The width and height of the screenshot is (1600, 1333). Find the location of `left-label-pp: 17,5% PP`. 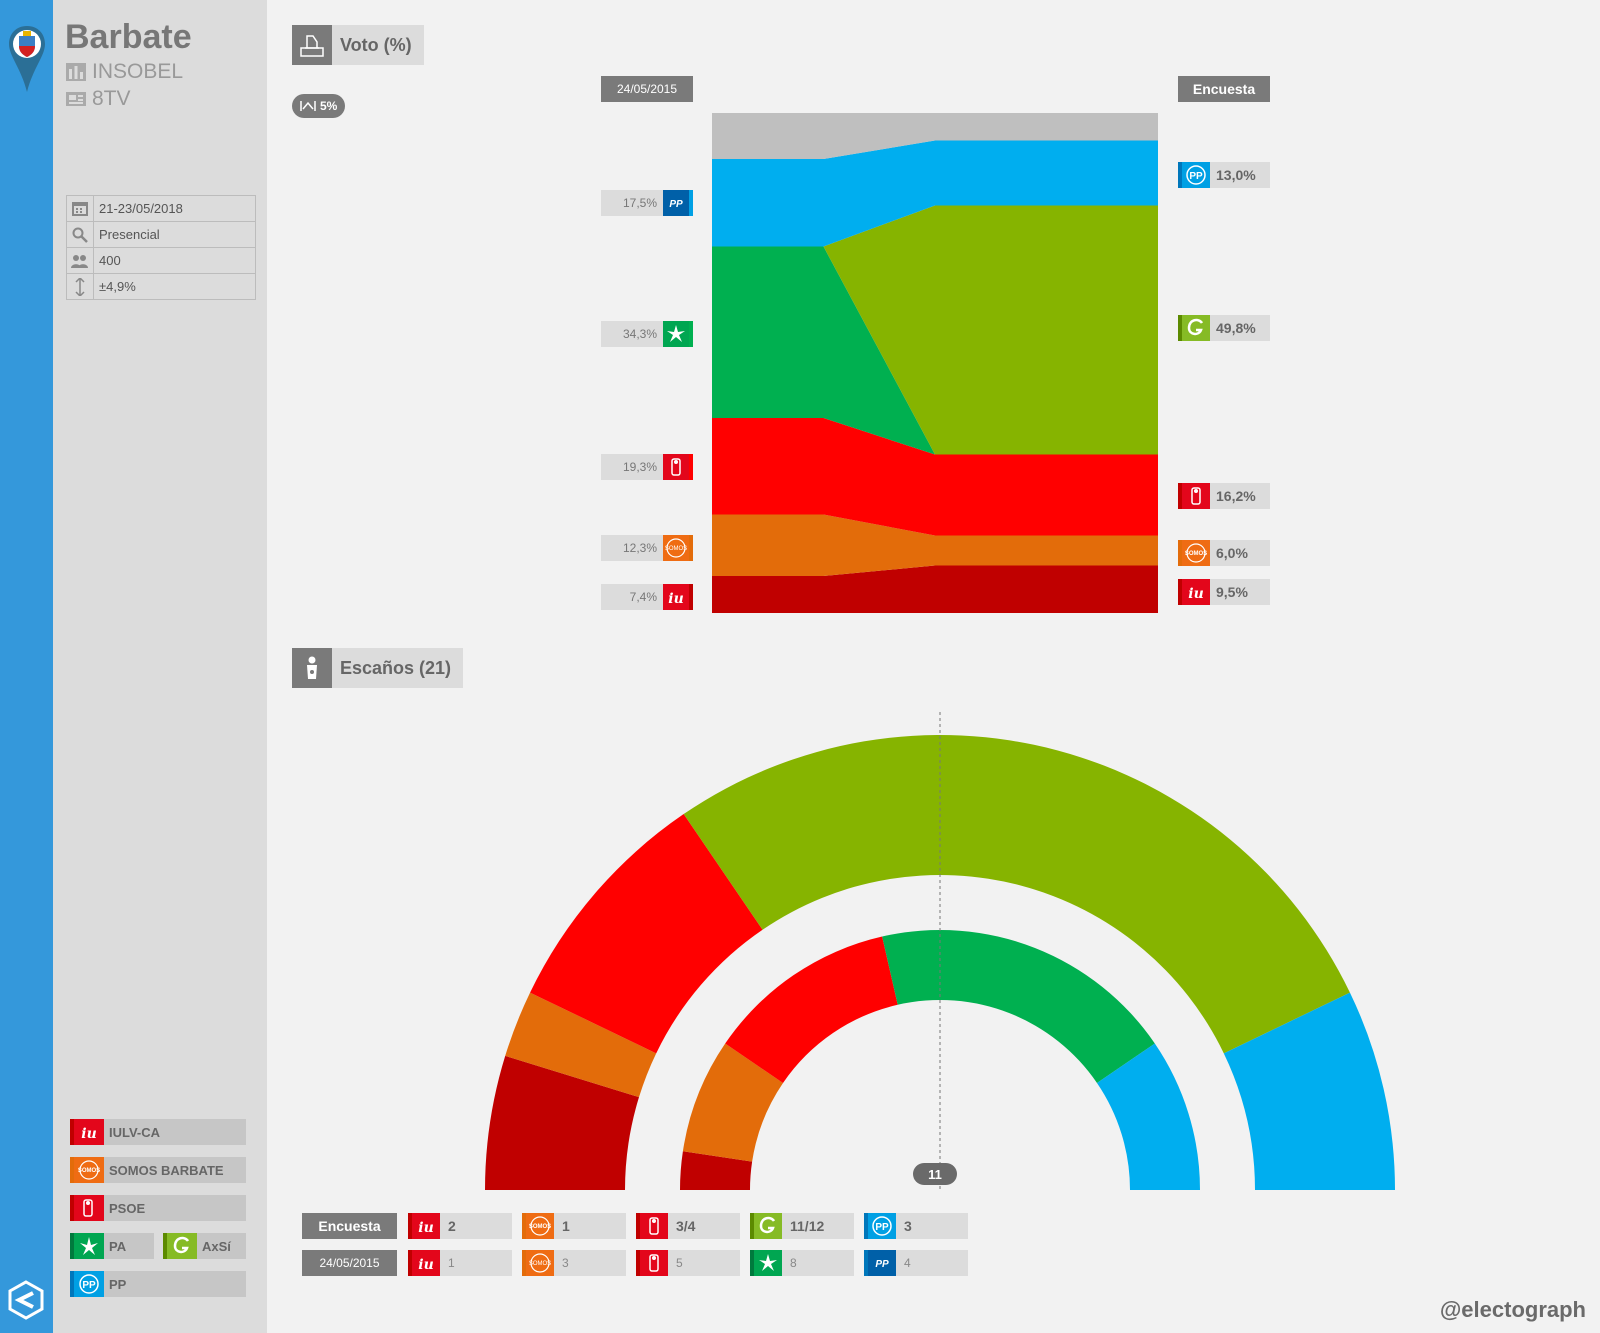

left-label-pp: 17,5% PP is located at coordinates (647, 203).